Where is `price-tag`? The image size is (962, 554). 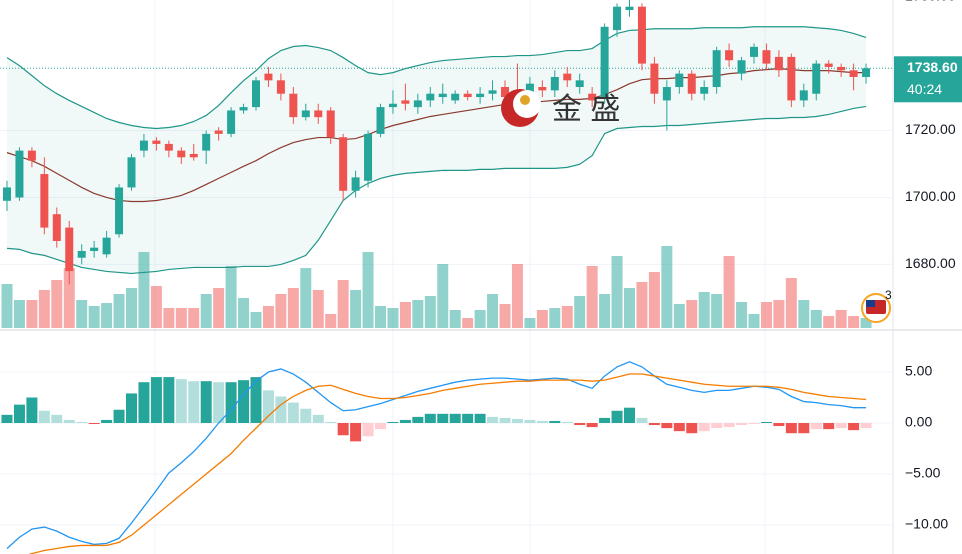 price-tag is located at coordinates (928, 79).